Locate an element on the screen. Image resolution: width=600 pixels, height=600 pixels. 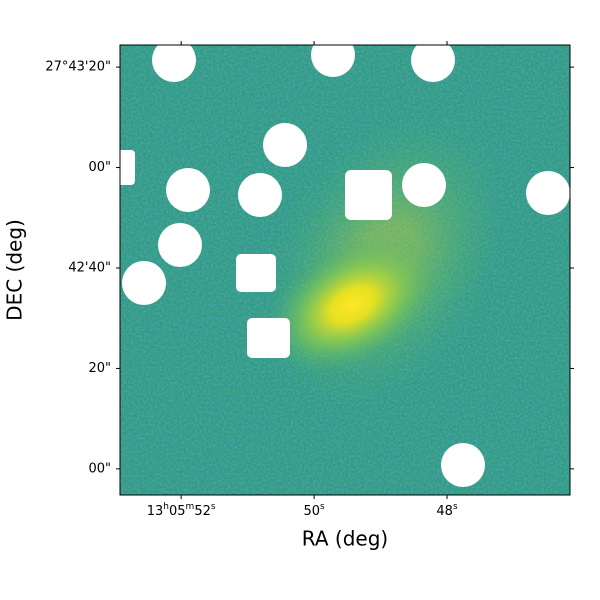
y-tick-label: 20" is located at coordinates (99, 368).